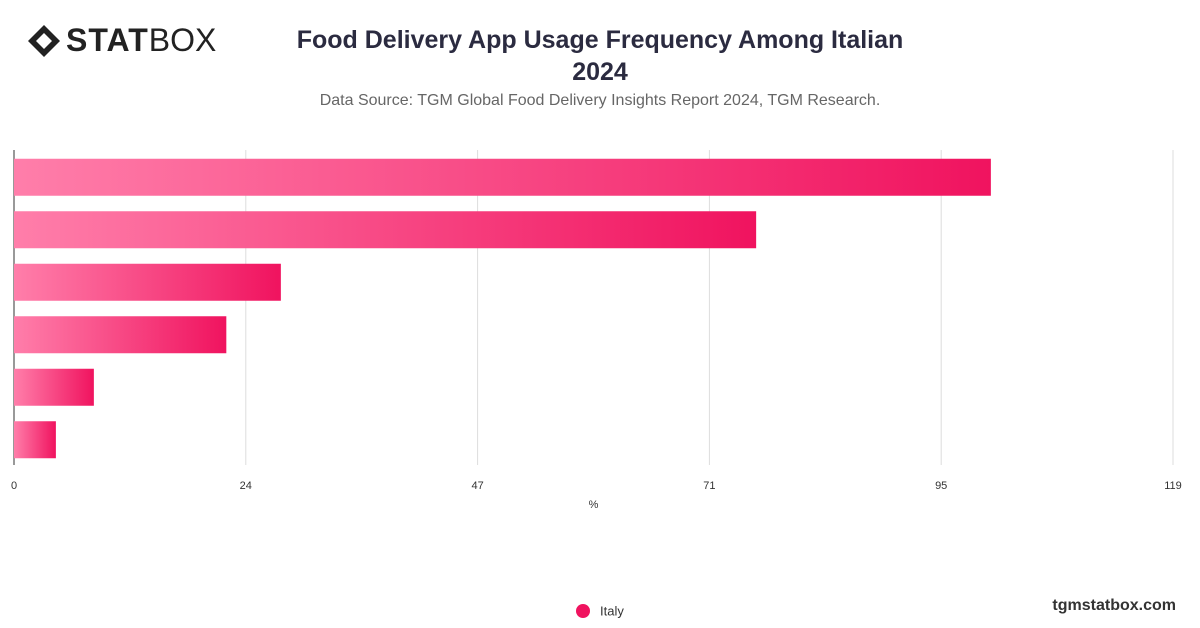 Image resolution: width=1200 pixels, height=628 pixels. Describe the element at coordinates (583, 611) in the screenshot. I see `legend-marker` at that location.